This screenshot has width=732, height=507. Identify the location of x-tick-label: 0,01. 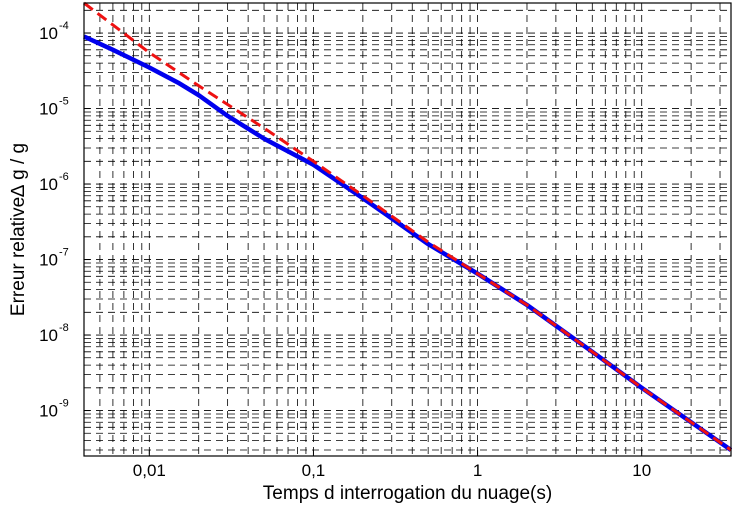
(149, 470).